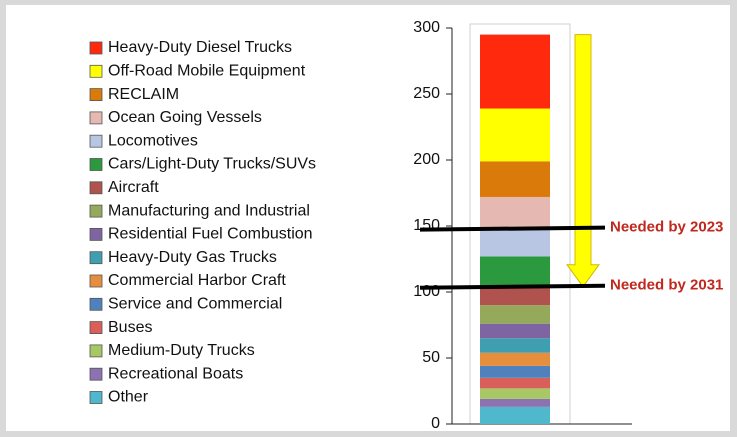 This screenshot has height=437, width=737. Describe the element at coordinates (181, 350) in the screenshot. I see `legend-label: Medium-Duty Trucks` at that location.